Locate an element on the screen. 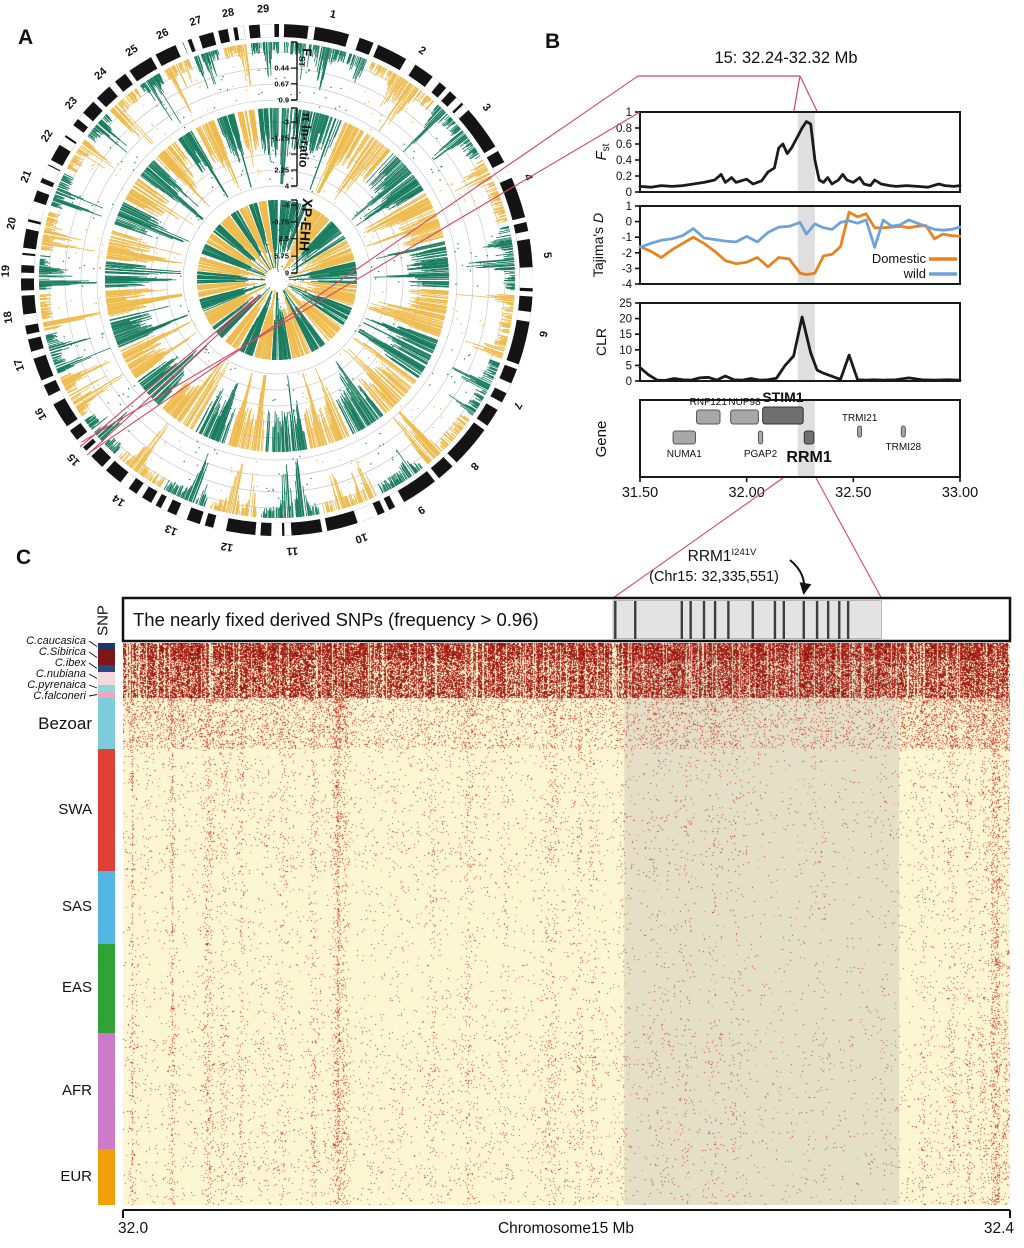  species-label-nubiana: C.nubiana is located at coordinates (60, 674).